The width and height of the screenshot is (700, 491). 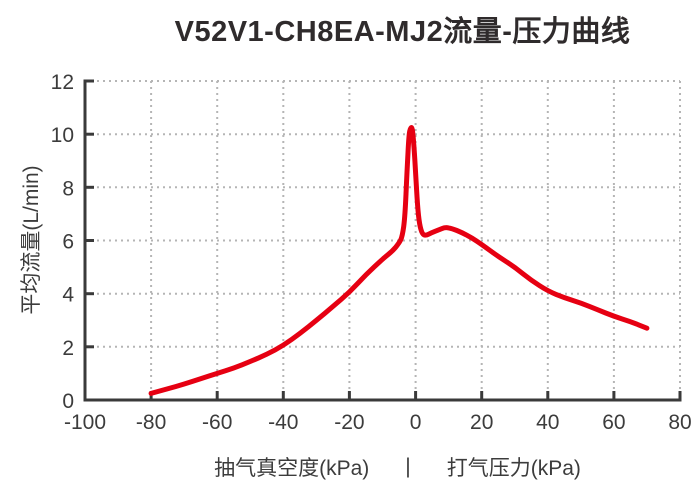 I want to click on x-tick-label: 0, so click(x=416, y=422).